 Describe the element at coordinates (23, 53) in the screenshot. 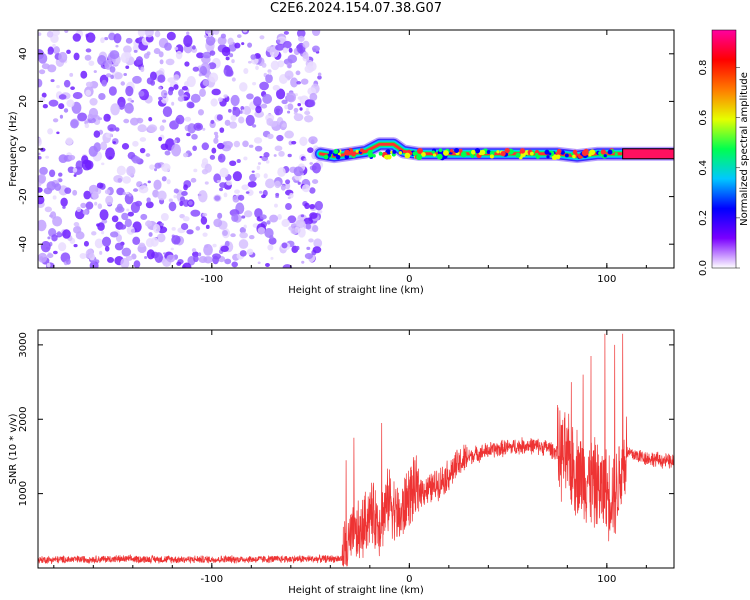

I see `spectrogram-y-tick-label: 40` at that location.